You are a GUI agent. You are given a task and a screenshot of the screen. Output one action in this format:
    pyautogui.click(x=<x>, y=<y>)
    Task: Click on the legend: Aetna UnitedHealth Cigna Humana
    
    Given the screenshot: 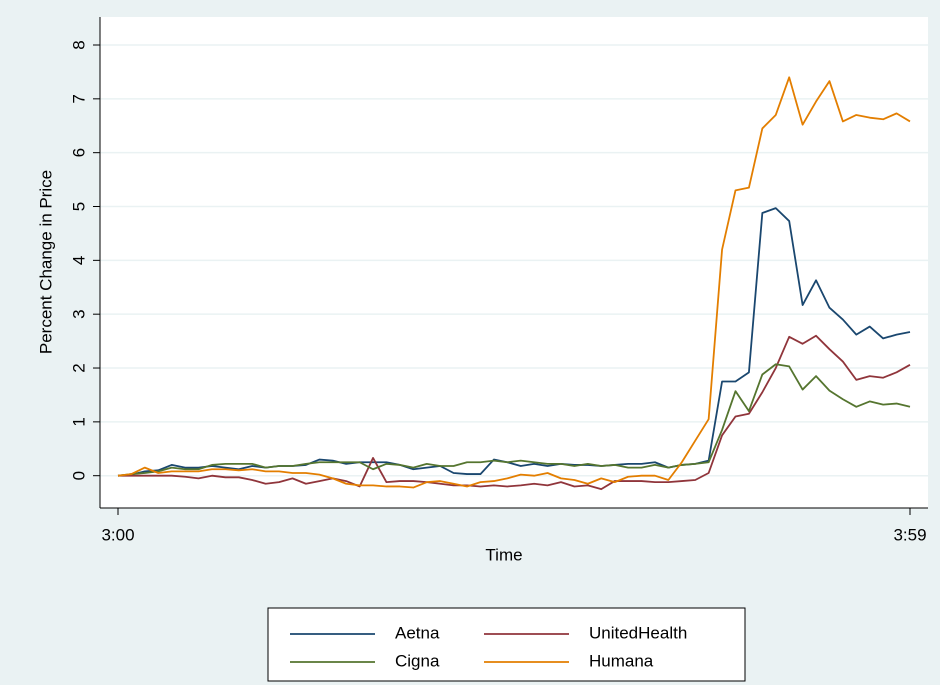 What is the action you would take?
    pyautogui.click(x=488, y=646)
    